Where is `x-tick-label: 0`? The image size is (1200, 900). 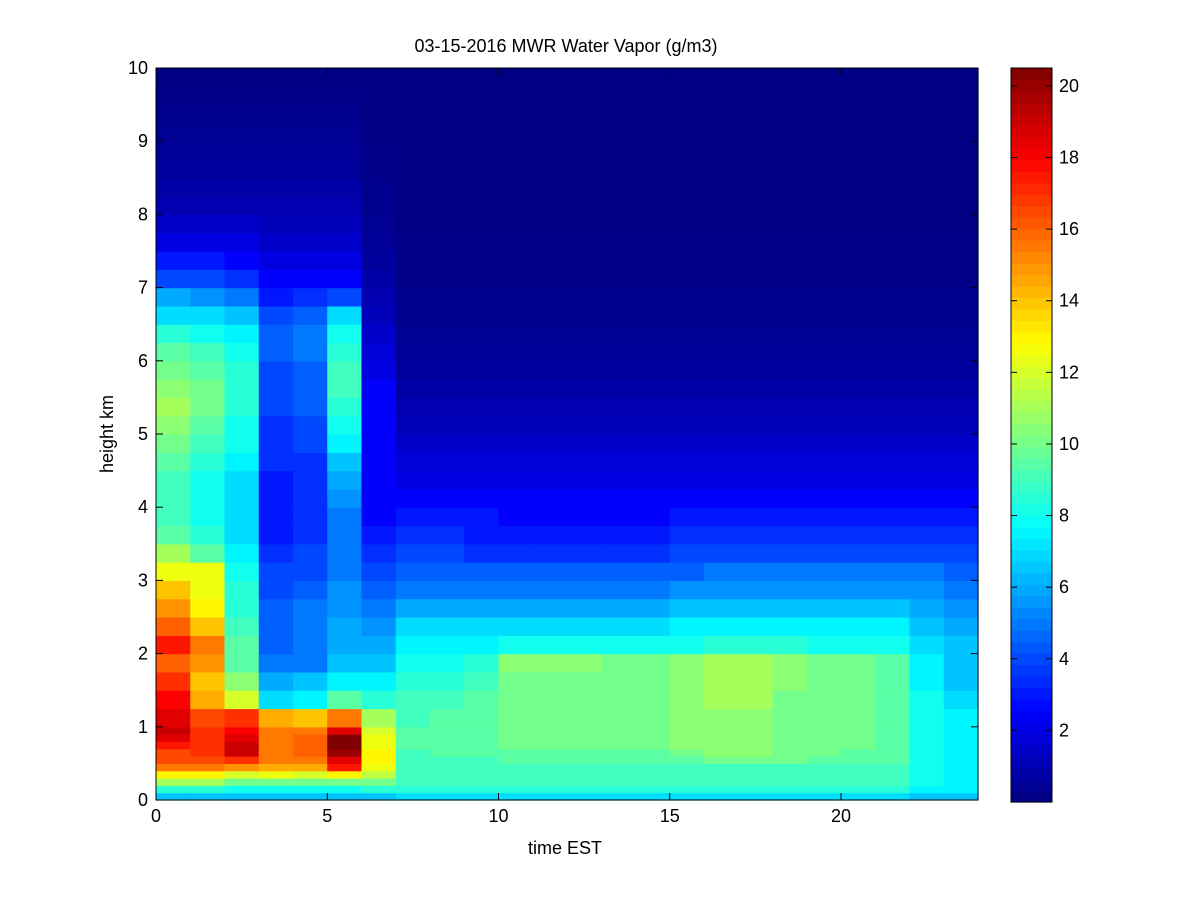 x-tick-label: 0 is located at coordinates (156, 816).